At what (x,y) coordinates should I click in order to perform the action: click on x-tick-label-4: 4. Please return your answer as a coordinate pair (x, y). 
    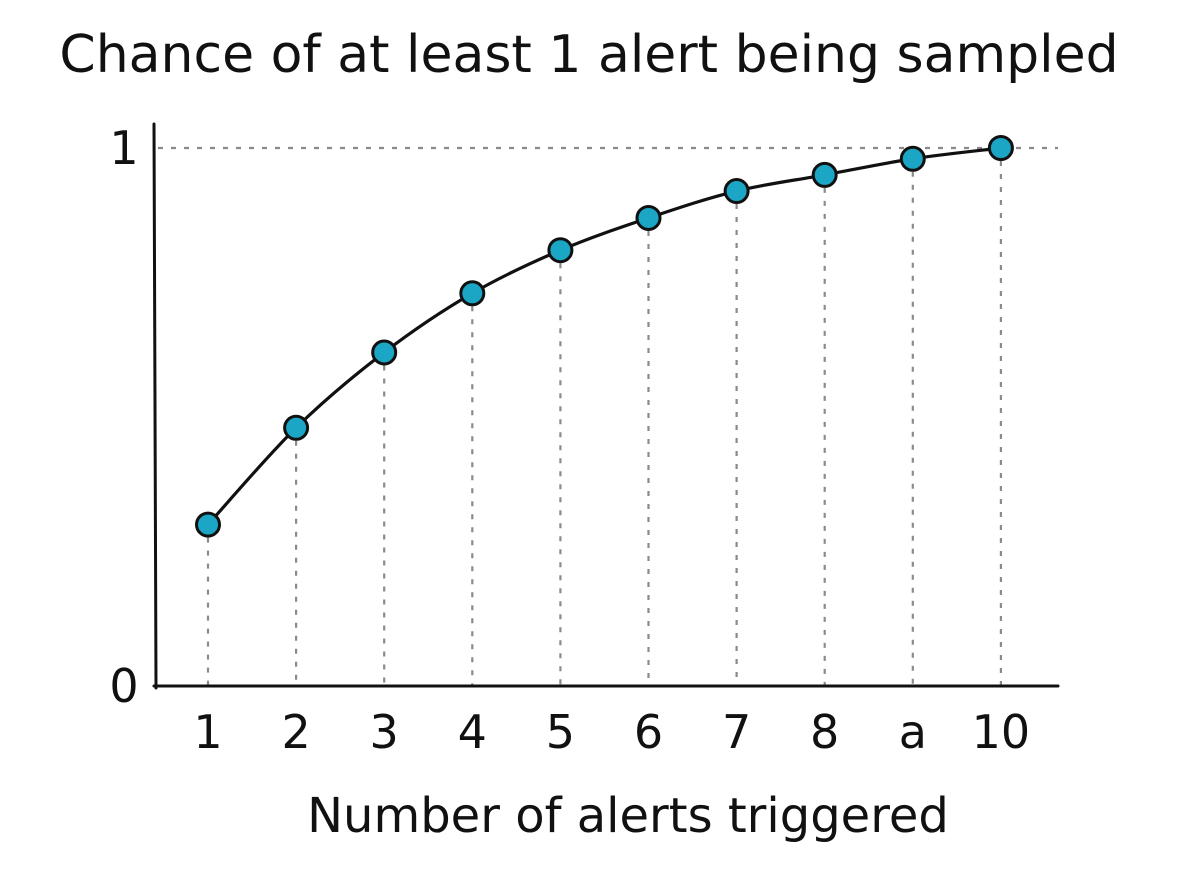
    Looking at the image, I should click on (472, 732).